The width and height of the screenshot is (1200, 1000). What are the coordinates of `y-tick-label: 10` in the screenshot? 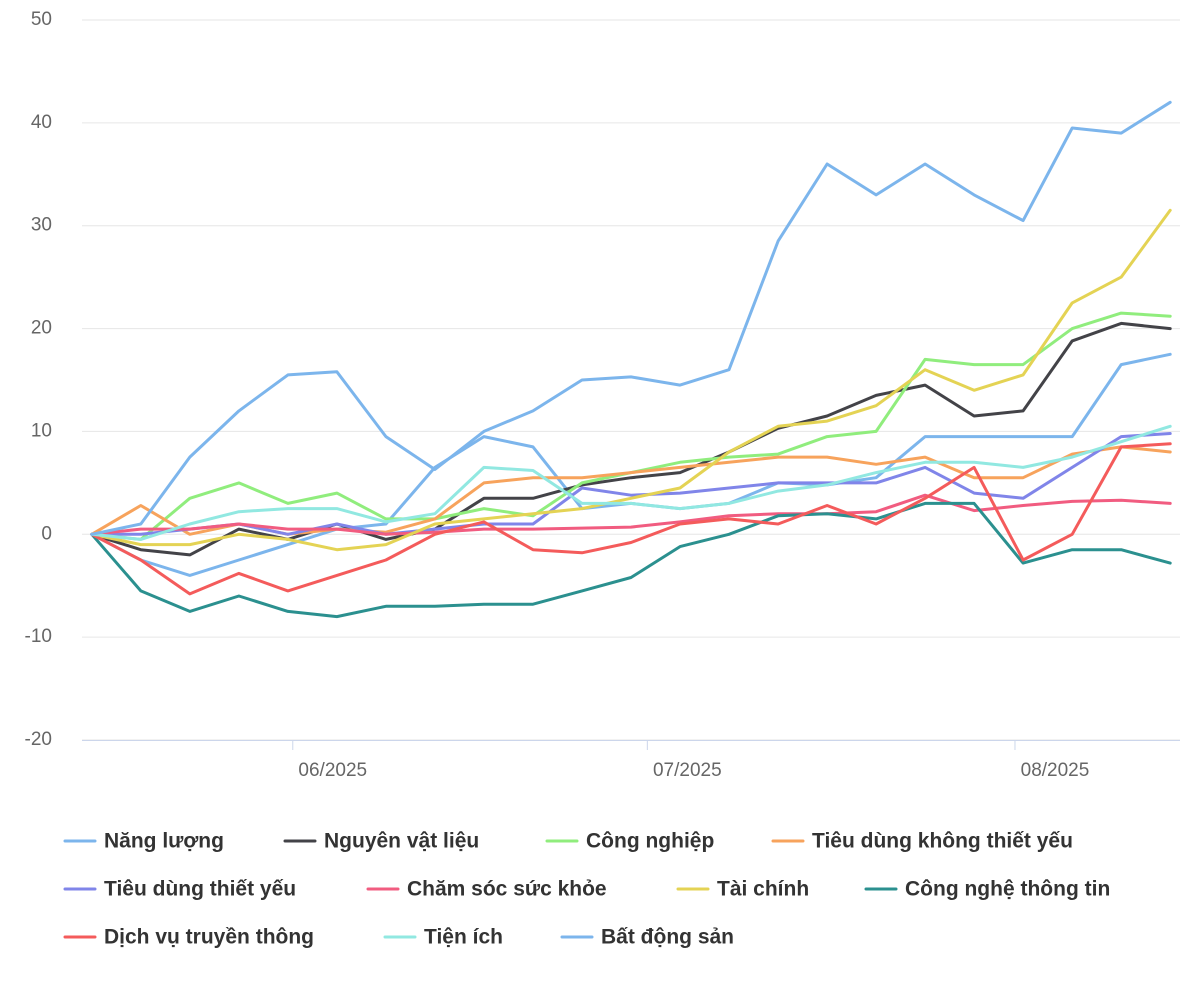 It's located at (41, 430).